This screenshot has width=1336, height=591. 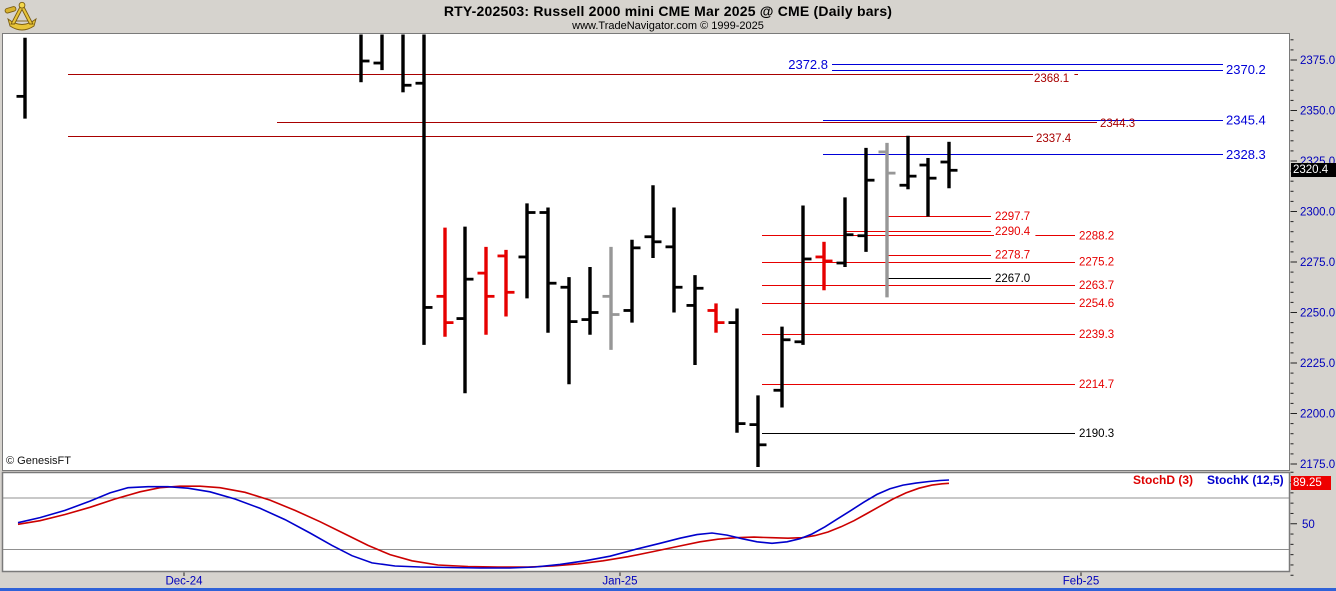 What do you see at coordinates (1317, 314) in the screenshot?
I see `price-axis-label: 2250.0` at bounding box center [1317, 314].